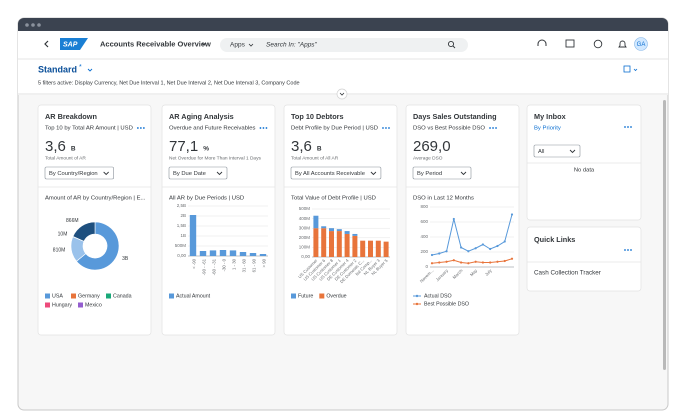 The height and width of the screenshot is (418, 685). What do you see at coordinates (292, 45) in the screenshot?
I see `search-input: Search In: "Apps"` at bounding box center [292, 45].